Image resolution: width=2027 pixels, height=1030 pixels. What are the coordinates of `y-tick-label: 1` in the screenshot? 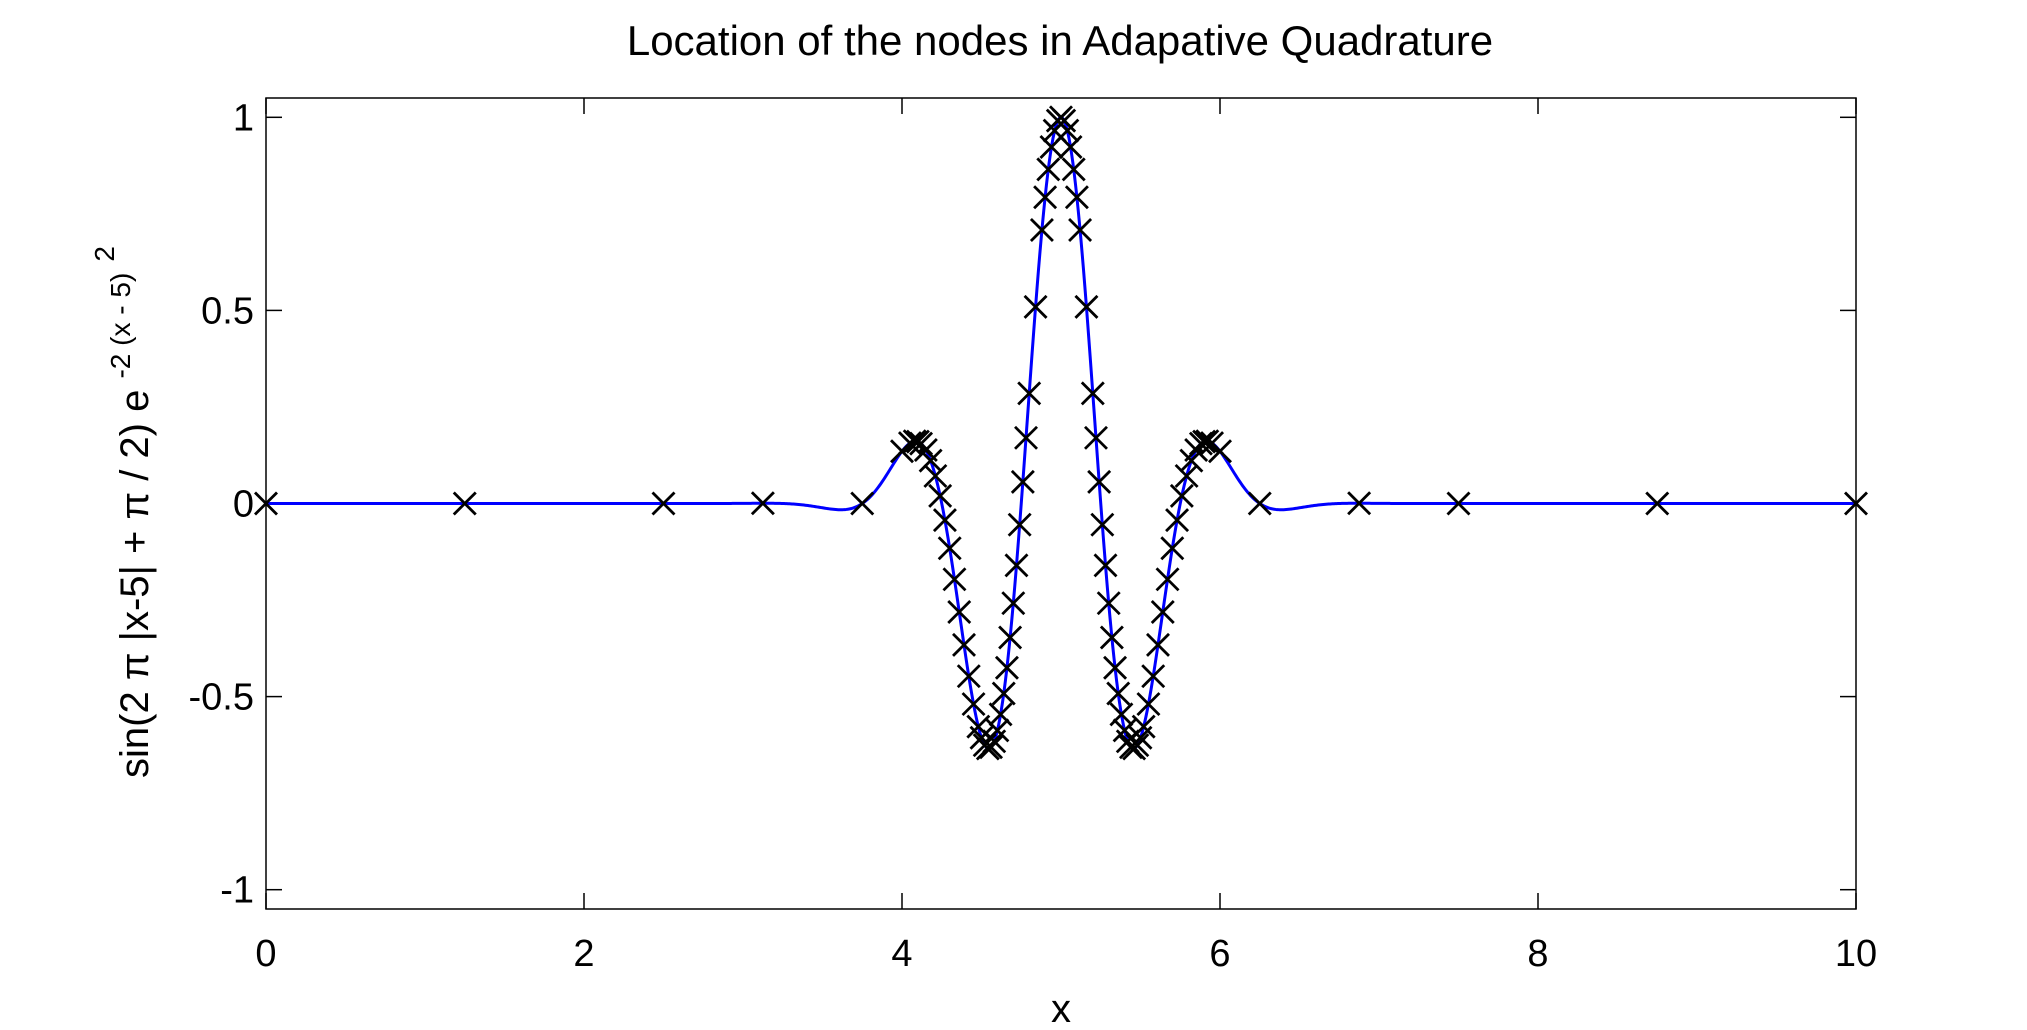 It's located at (243, 118).